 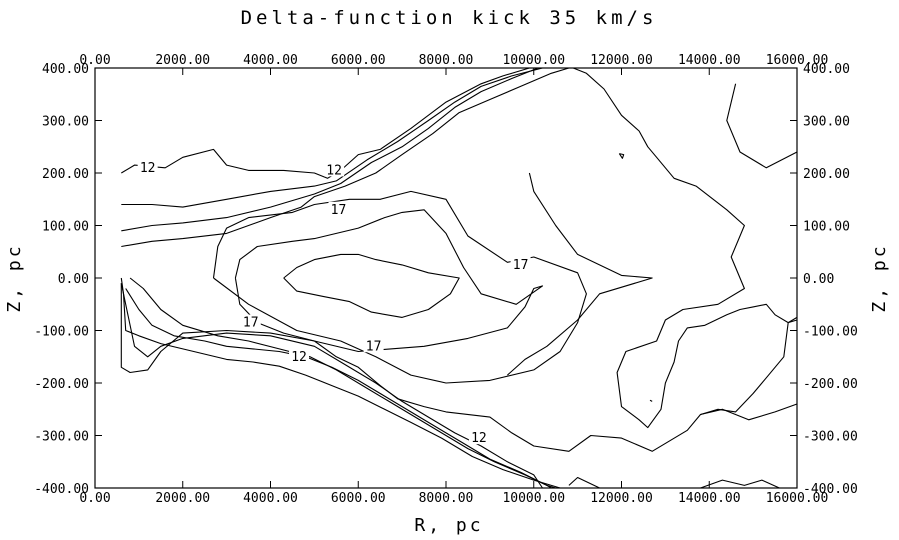 I want to click on y-tick-label-right: 200.00, so click(x=826, y=174).